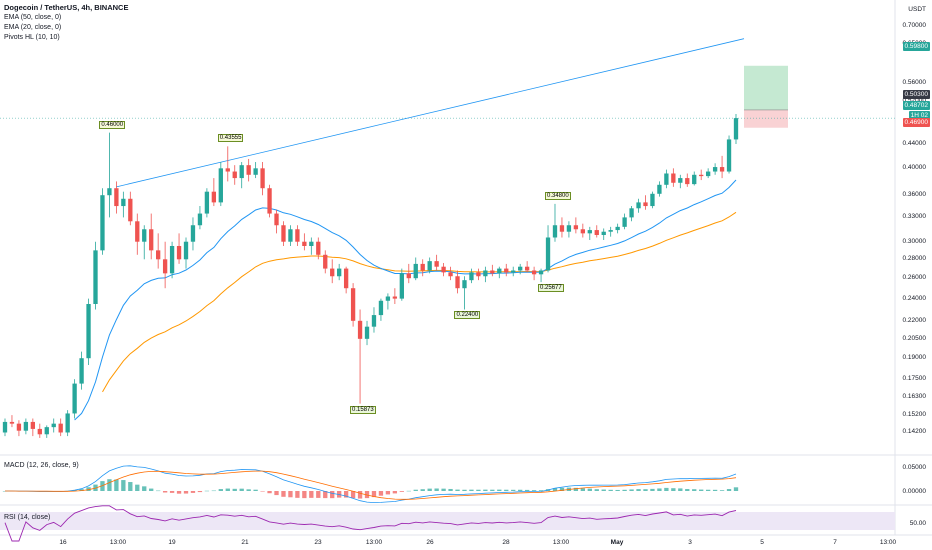 Image resolution: width=932 pixels, height=550 pixels. What do you see at coordinates (919, 115) in the screenshot?
I see `countdown-tag: 1H 02` at bounding box center [919, 115].